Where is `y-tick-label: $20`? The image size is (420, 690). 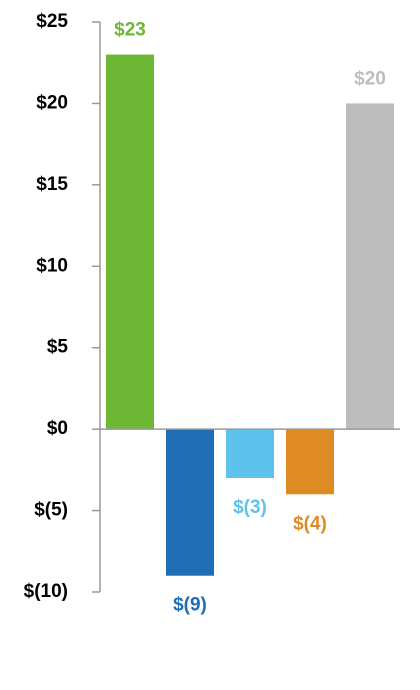
y-tick-label: $20 is located at coordinates (52, 102).